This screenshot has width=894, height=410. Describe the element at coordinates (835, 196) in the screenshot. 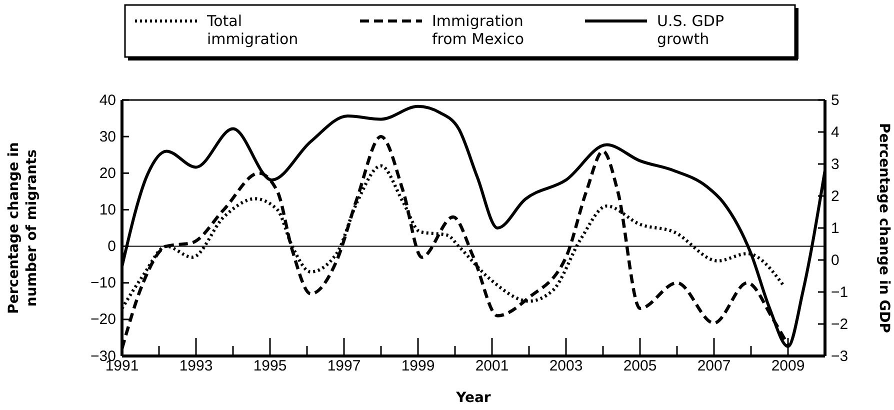

I see `y2-tick-label: 2` at that location.